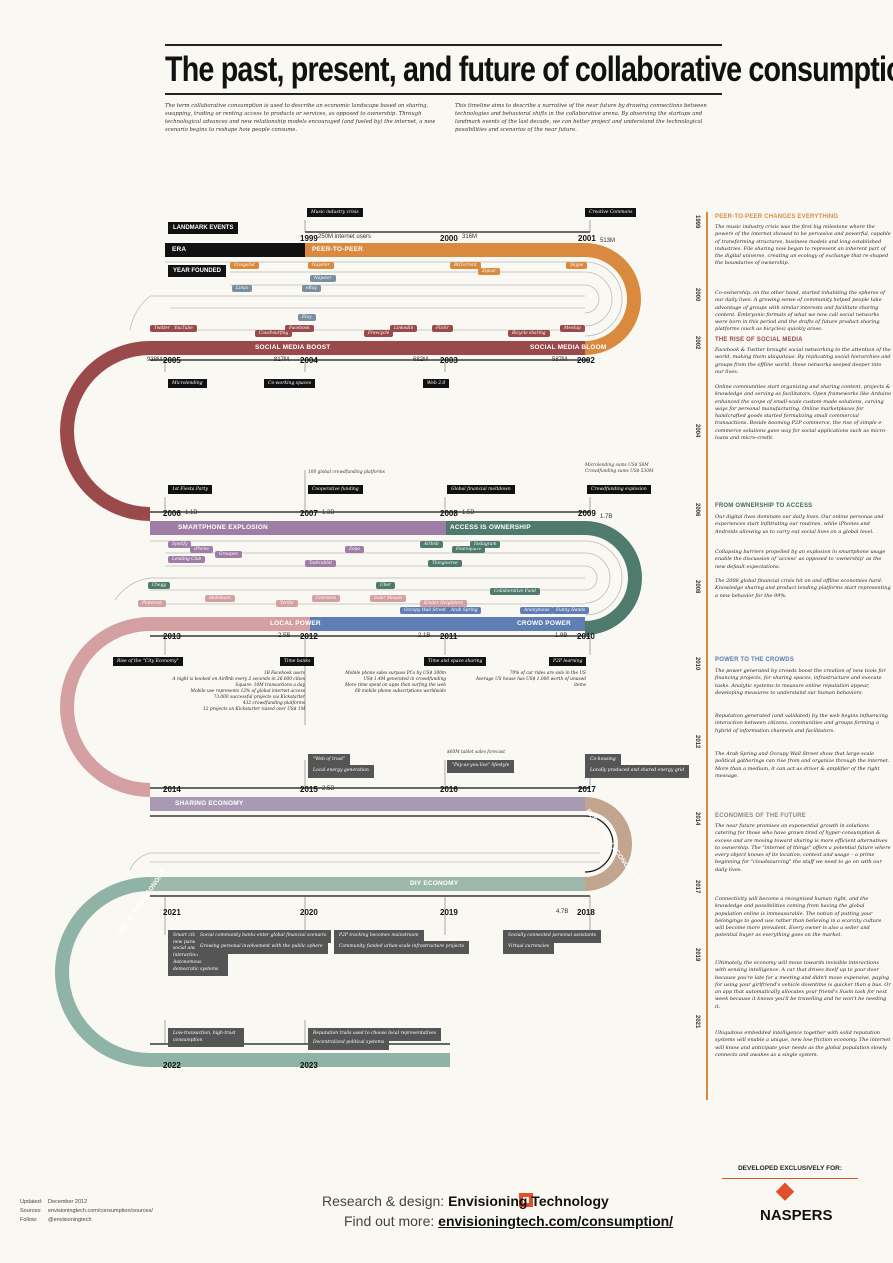 Image resolution: width=893 pixels, height=1263 pixels. Describe the element at coordinates (469, 549) in the screenshot. I see `company-chip: Foursquare` at that location.